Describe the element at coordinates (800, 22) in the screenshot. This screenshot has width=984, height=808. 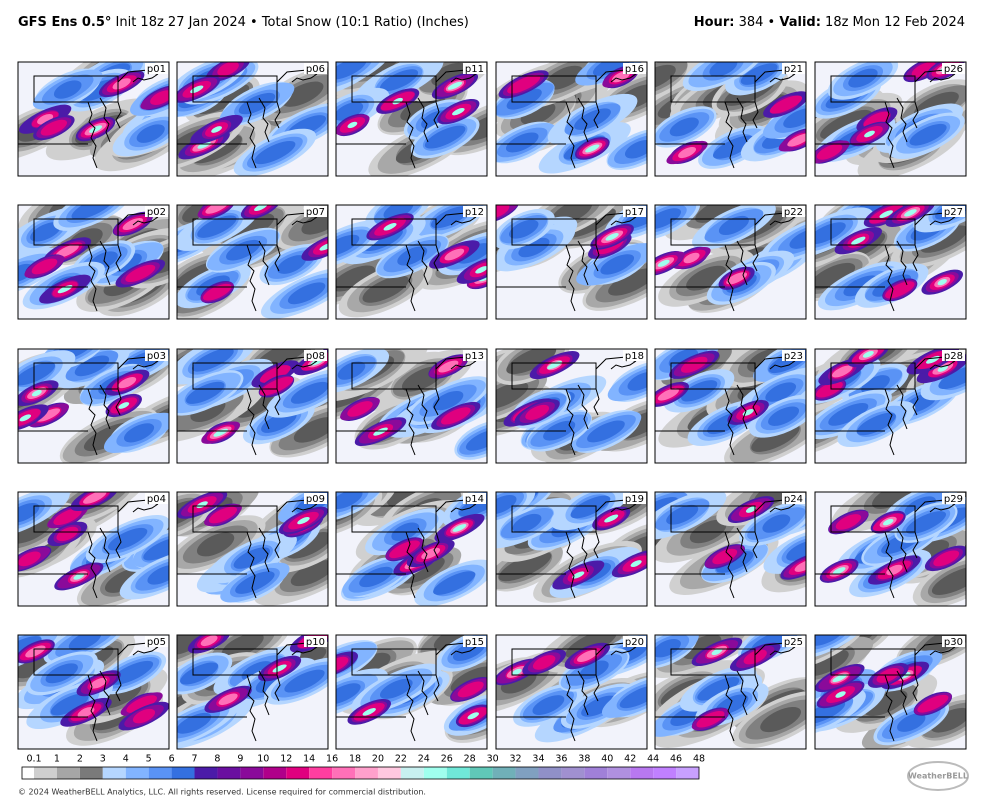
I see `valid-label: Valid:` at that location.